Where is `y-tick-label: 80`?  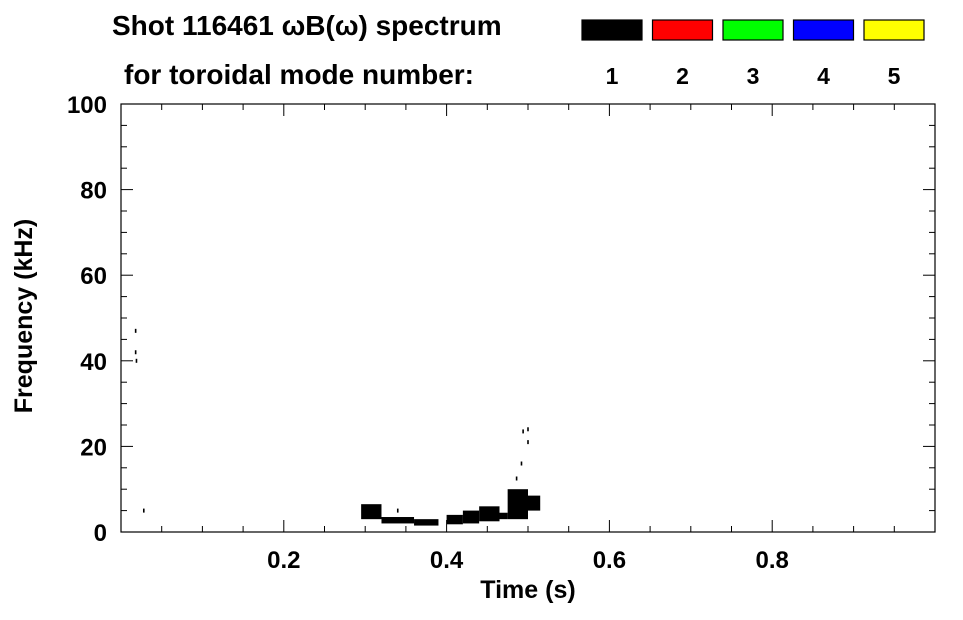
y-tick-label: 80 is located at coordinates (93, 191).